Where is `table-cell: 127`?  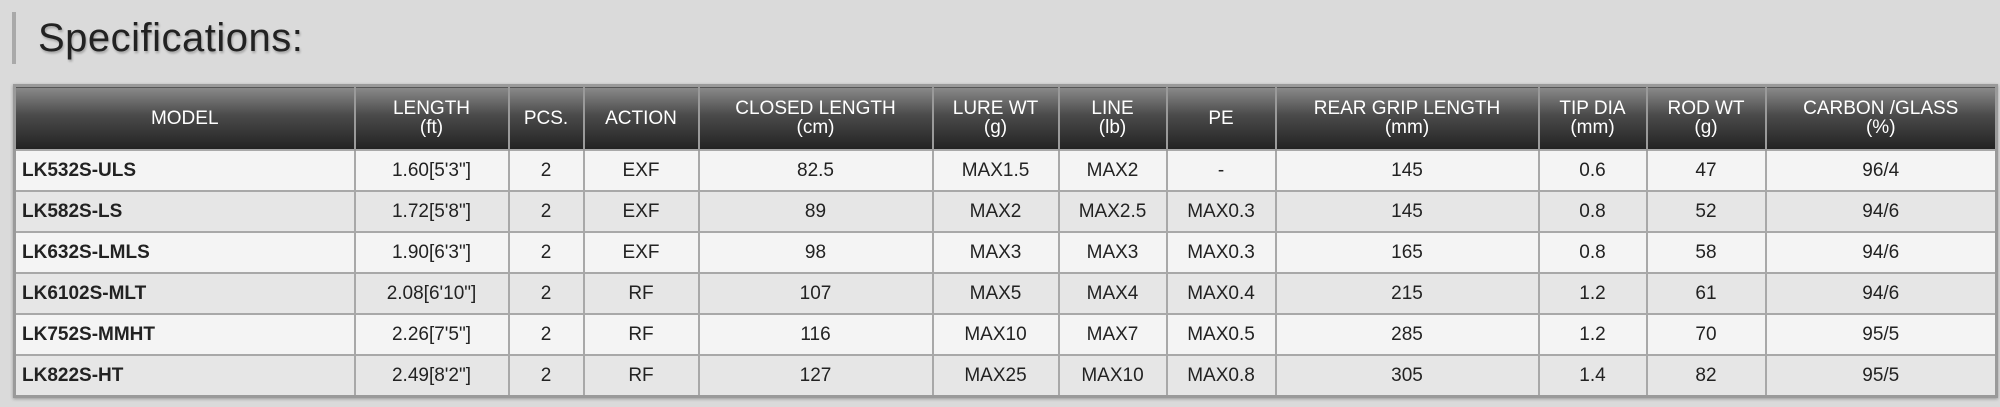 table-cell: 127 is located at coordinates (815, 376).